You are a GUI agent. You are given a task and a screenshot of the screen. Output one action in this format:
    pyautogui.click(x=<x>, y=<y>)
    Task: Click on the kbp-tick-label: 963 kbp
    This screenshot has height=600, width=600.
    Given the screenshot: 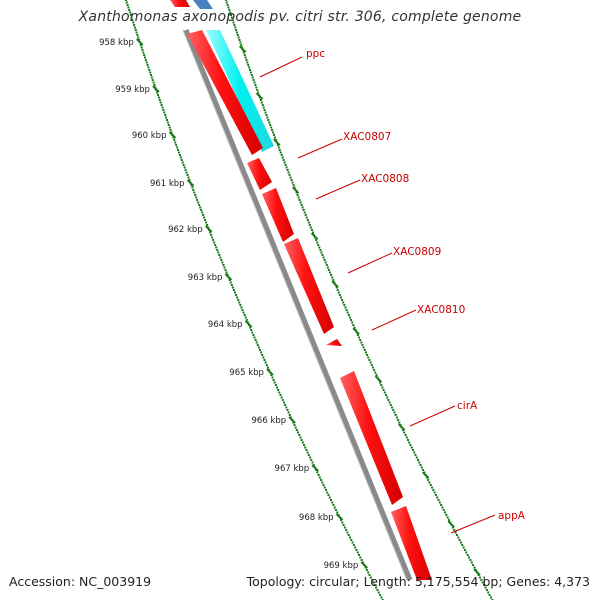 What is the action you would take?
    pyautogui.click(x=205, y=278)
    